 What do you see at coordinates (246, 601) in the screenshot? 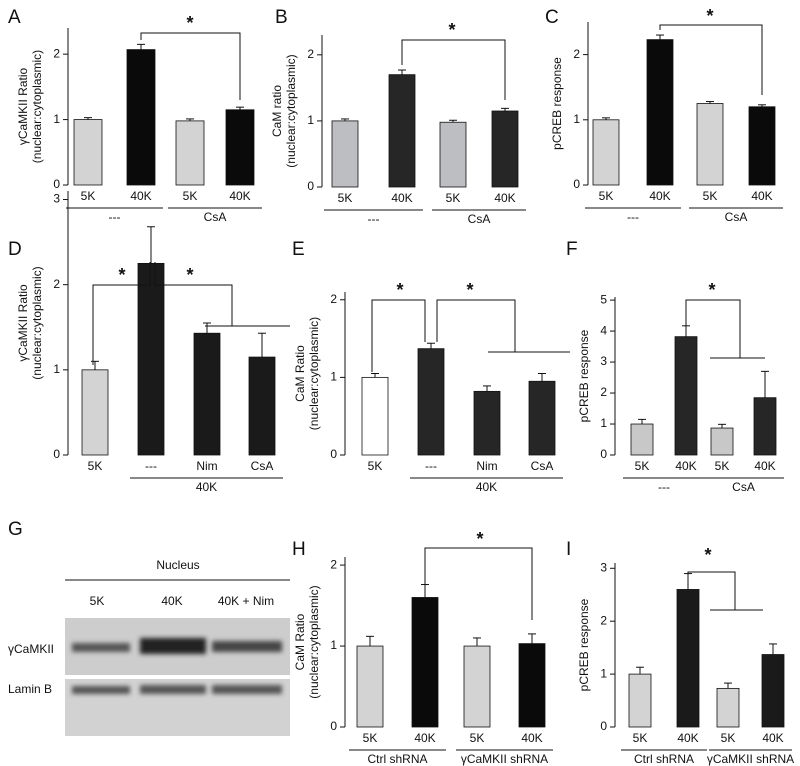
I see `lane-label: 40K + Nim` at bounding box center [246, 601].